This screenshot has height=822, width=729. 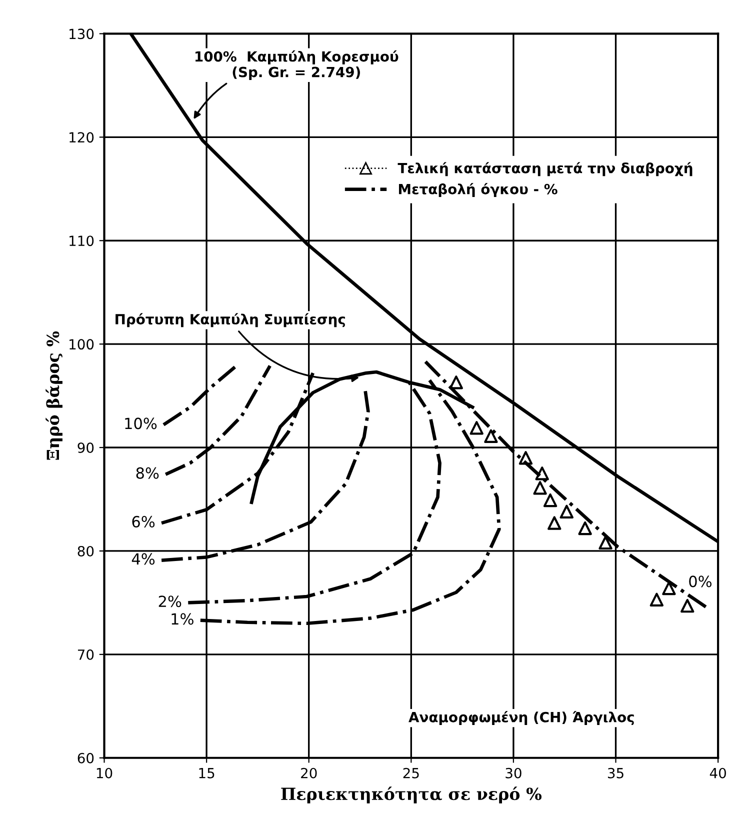 What do you see at coordinates (86, 551) in the screenshot?
I see `y-tick-label: 80` at bounding box center [86, 551].